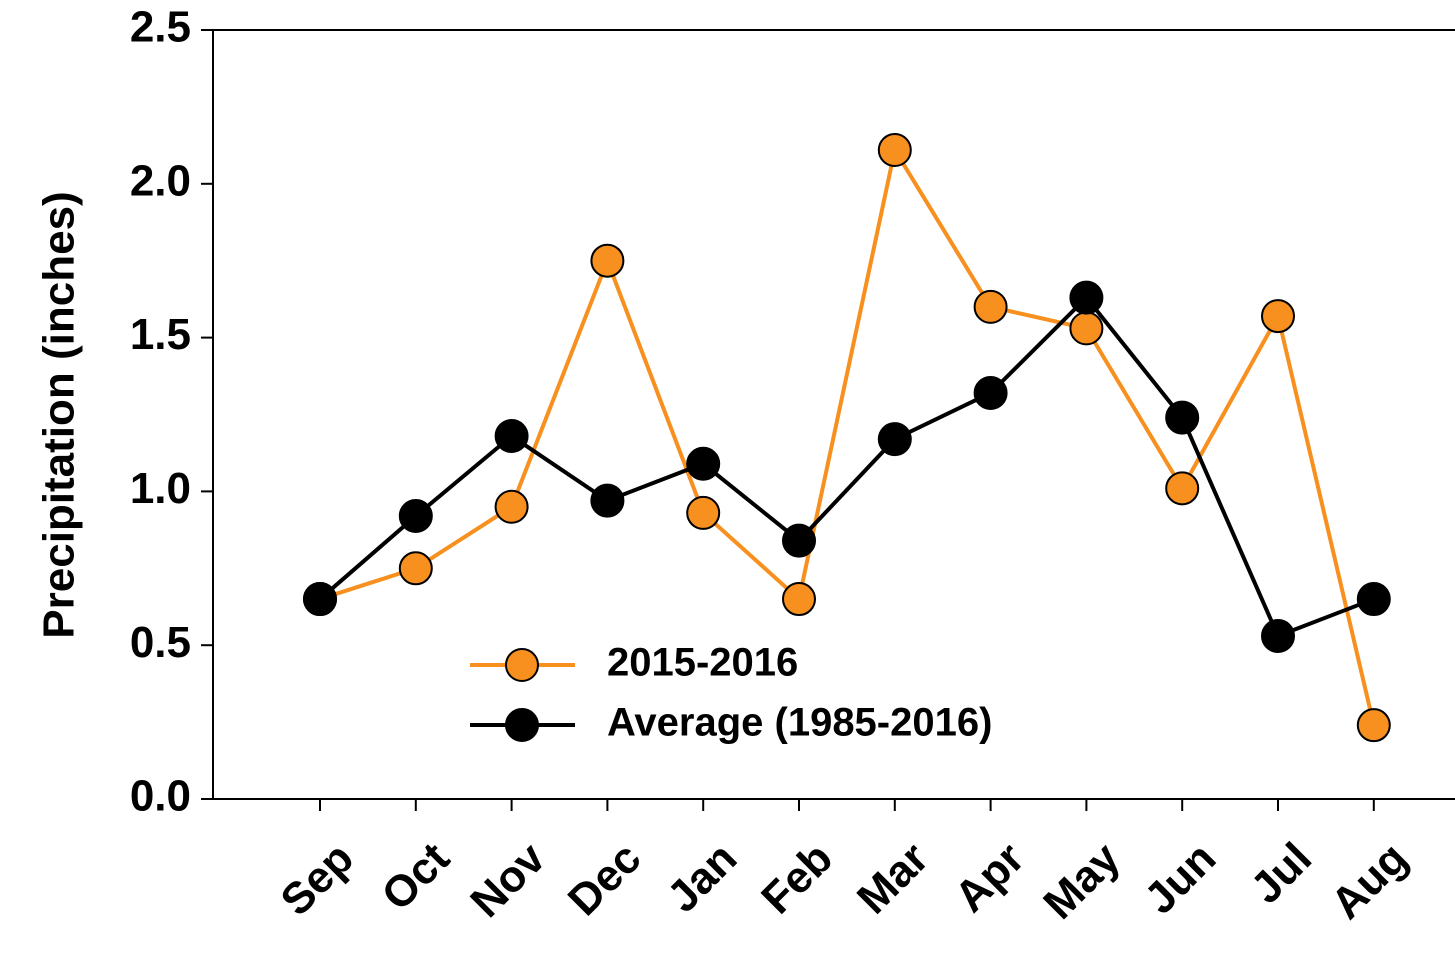 Image resolution: width=1455 pixels, height=953 pixels. Describe the element at coordinates (799, 723) in the screenshot. I see `legend-label: Average (1985-2016)` at that location.